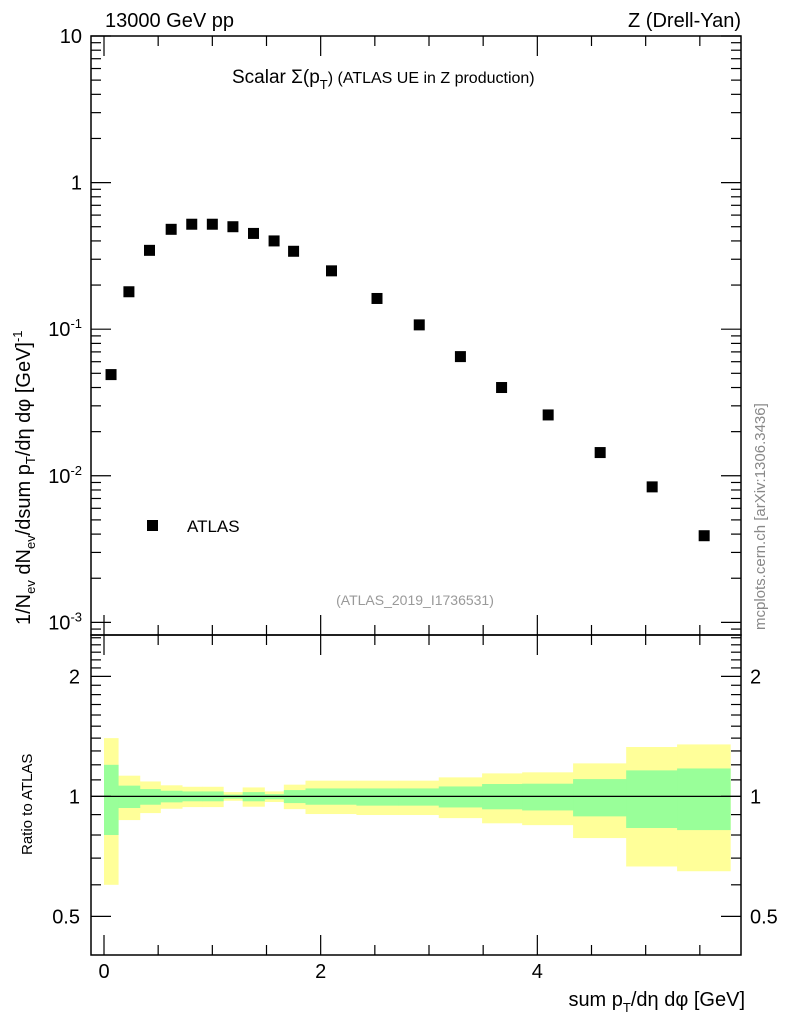 This screenshot has width=786, height=1024. What do you see at coordinates (74, 797) in the screenshot?
I see `ratio-y-tick-label: 1` at bounding box center [74, 797].